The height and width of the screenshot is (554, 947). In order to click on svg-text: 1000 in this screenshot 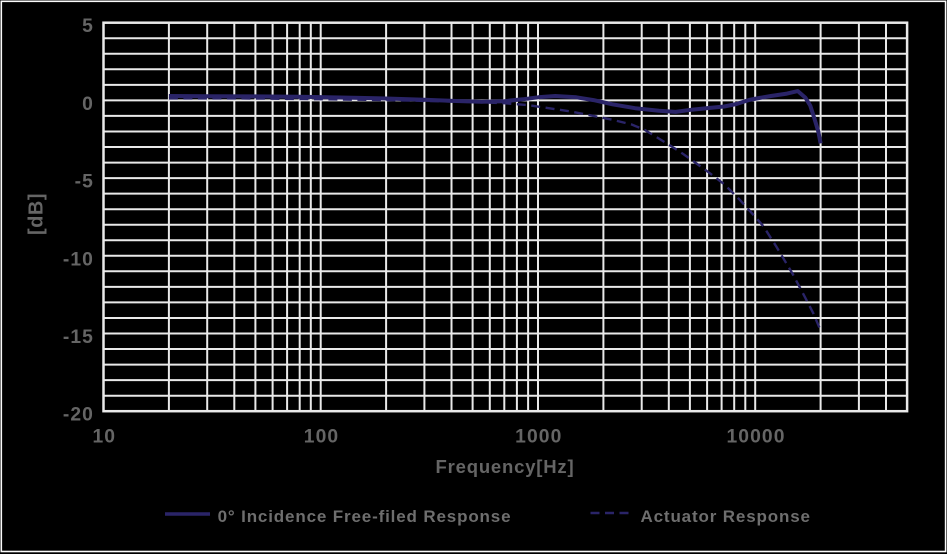, I will do `click(538, 437)`.